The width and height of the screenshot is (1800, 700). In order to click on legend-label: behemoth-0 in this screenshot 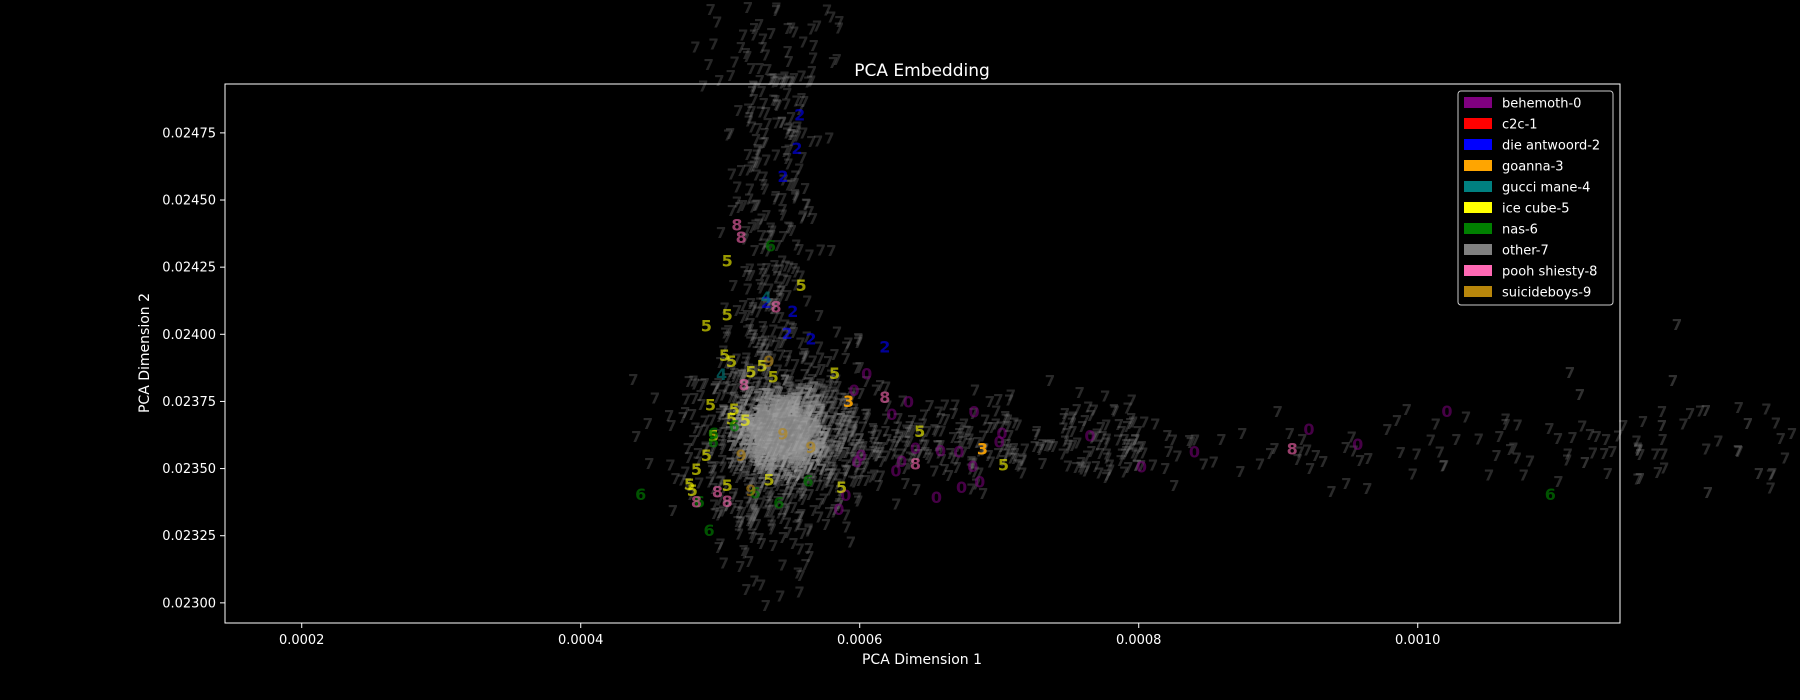, I will do `click(1541, 104)`.